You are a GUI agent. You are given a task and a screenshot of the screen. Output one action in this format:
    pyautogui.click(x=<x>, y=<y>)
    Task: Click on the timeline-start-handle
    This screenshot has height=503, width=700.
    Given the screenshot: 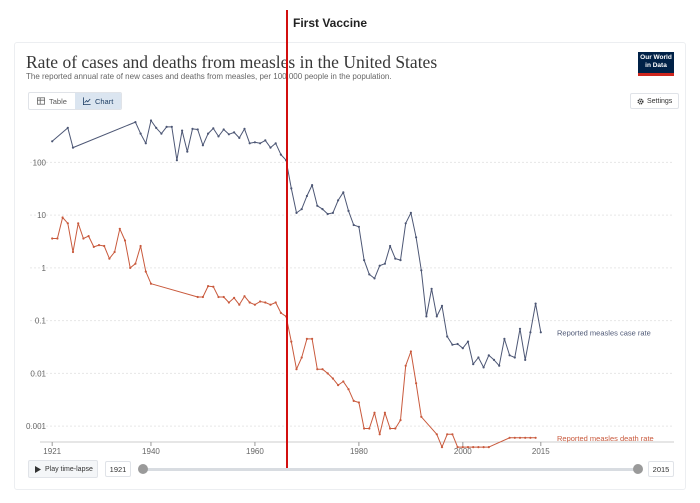 What is the action you would take?
    pyautogui.click(x=143, y=469)
    